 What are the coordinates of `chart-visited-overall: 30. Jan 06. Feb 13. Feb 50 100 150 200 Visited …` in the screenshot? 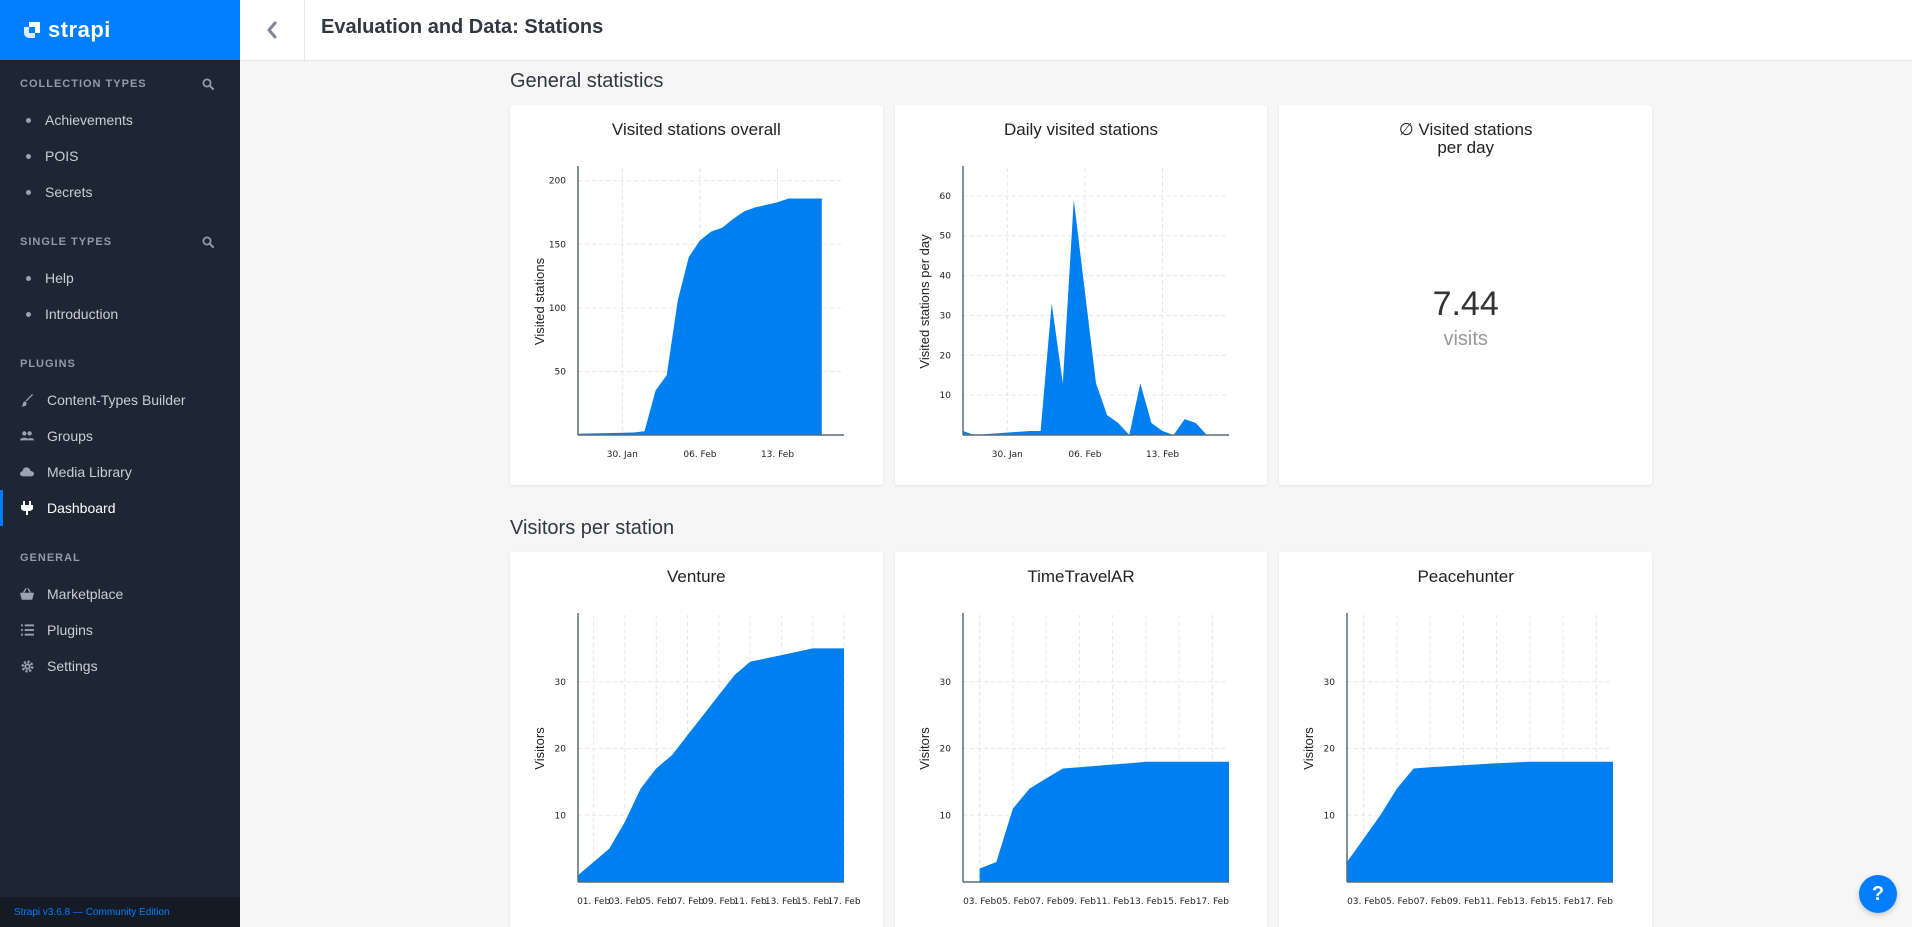 It's located at (688, 313).